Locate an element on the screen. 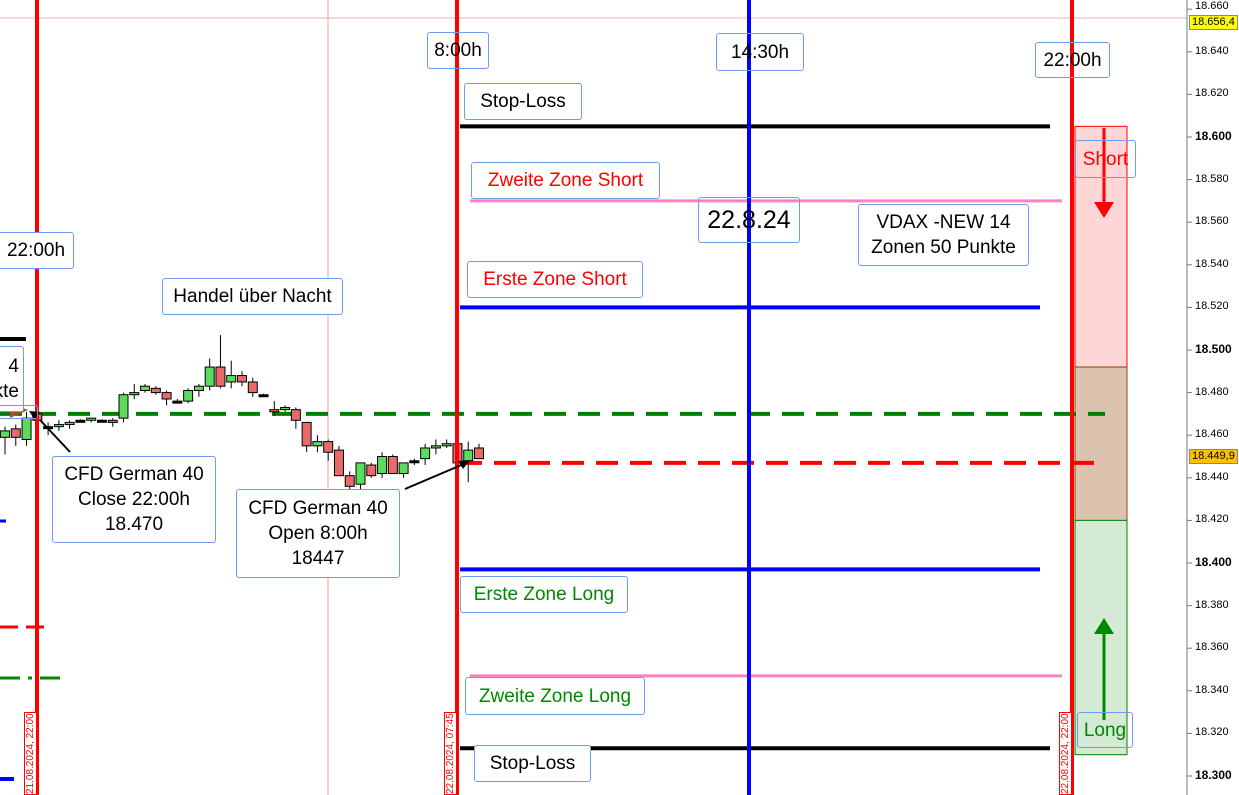 The image size is (1239, 795). time-label-2200-right: 22:00h is located at coordinates (1072, 60).